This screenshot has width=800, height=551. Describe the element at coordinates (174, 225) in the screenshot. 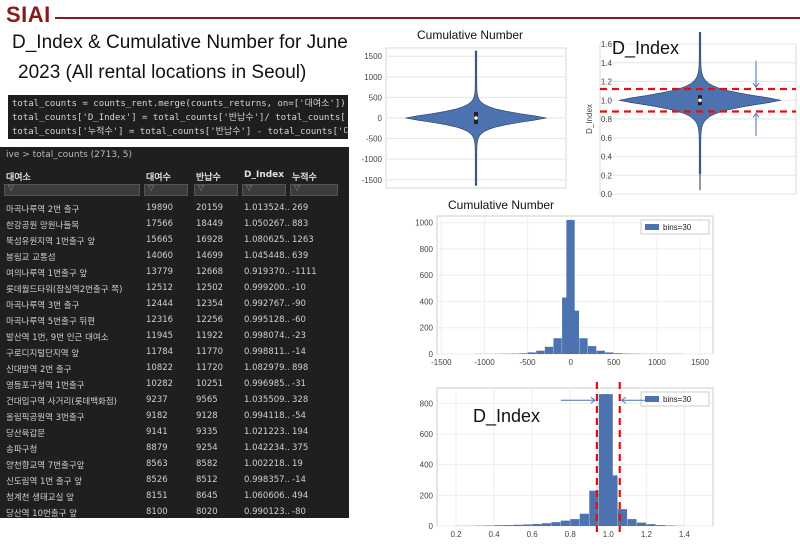

I see `table-row: 한강공원 망원나들목 17566 18449 1.050267... 883` at that location.